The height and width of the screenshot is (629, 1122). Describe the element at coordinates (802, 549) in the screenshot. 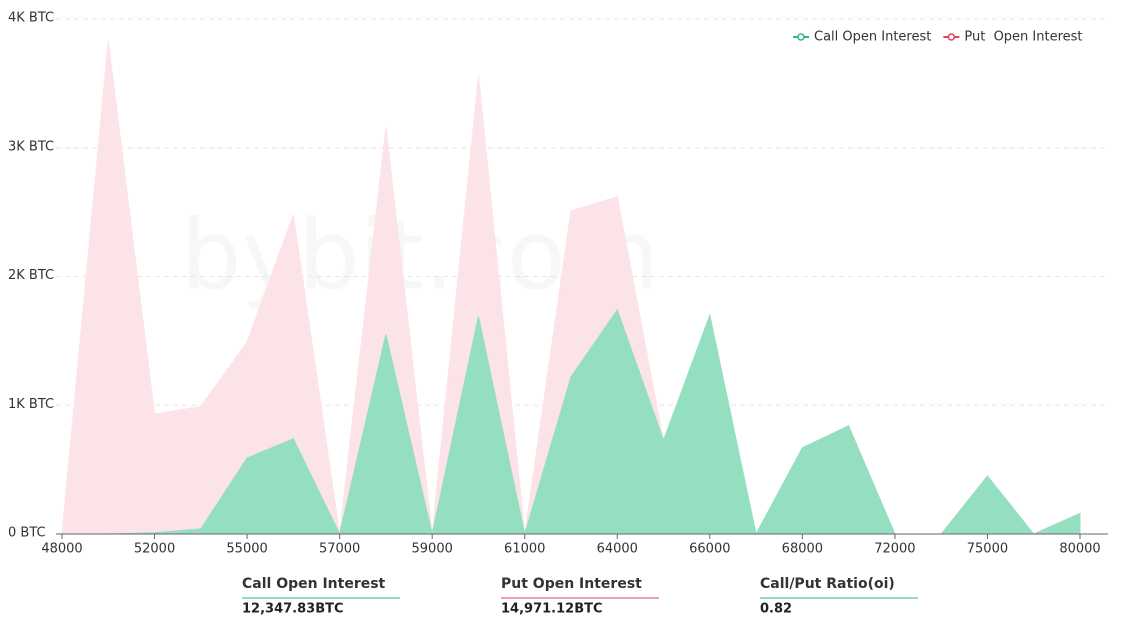

I see `x-tick-label: 68000` at that location.